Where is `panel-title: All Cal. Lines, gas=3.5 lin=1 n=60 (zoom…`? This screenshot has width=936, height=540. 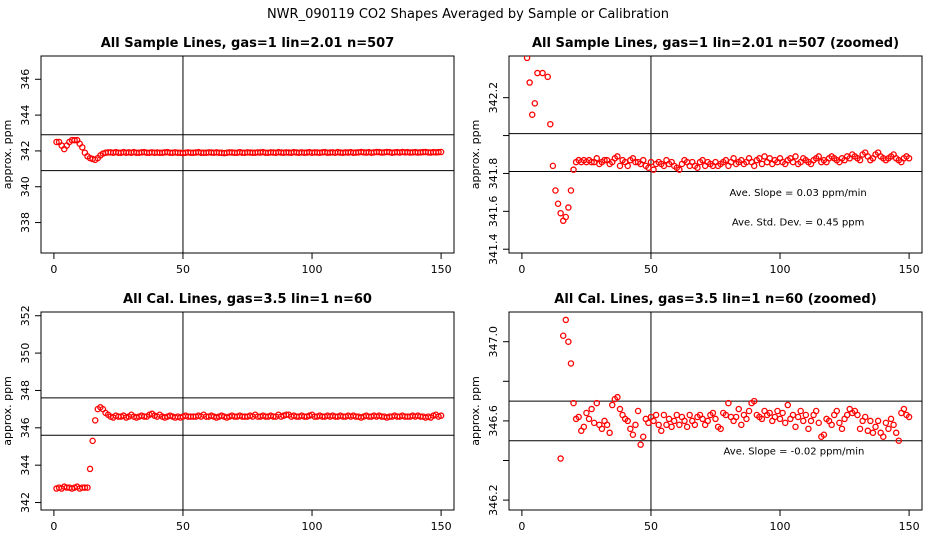
panel-title: All Cal. Lines, gas=3.5 lin=1 n=60 (zoom… is located at coordinates (715, 299).